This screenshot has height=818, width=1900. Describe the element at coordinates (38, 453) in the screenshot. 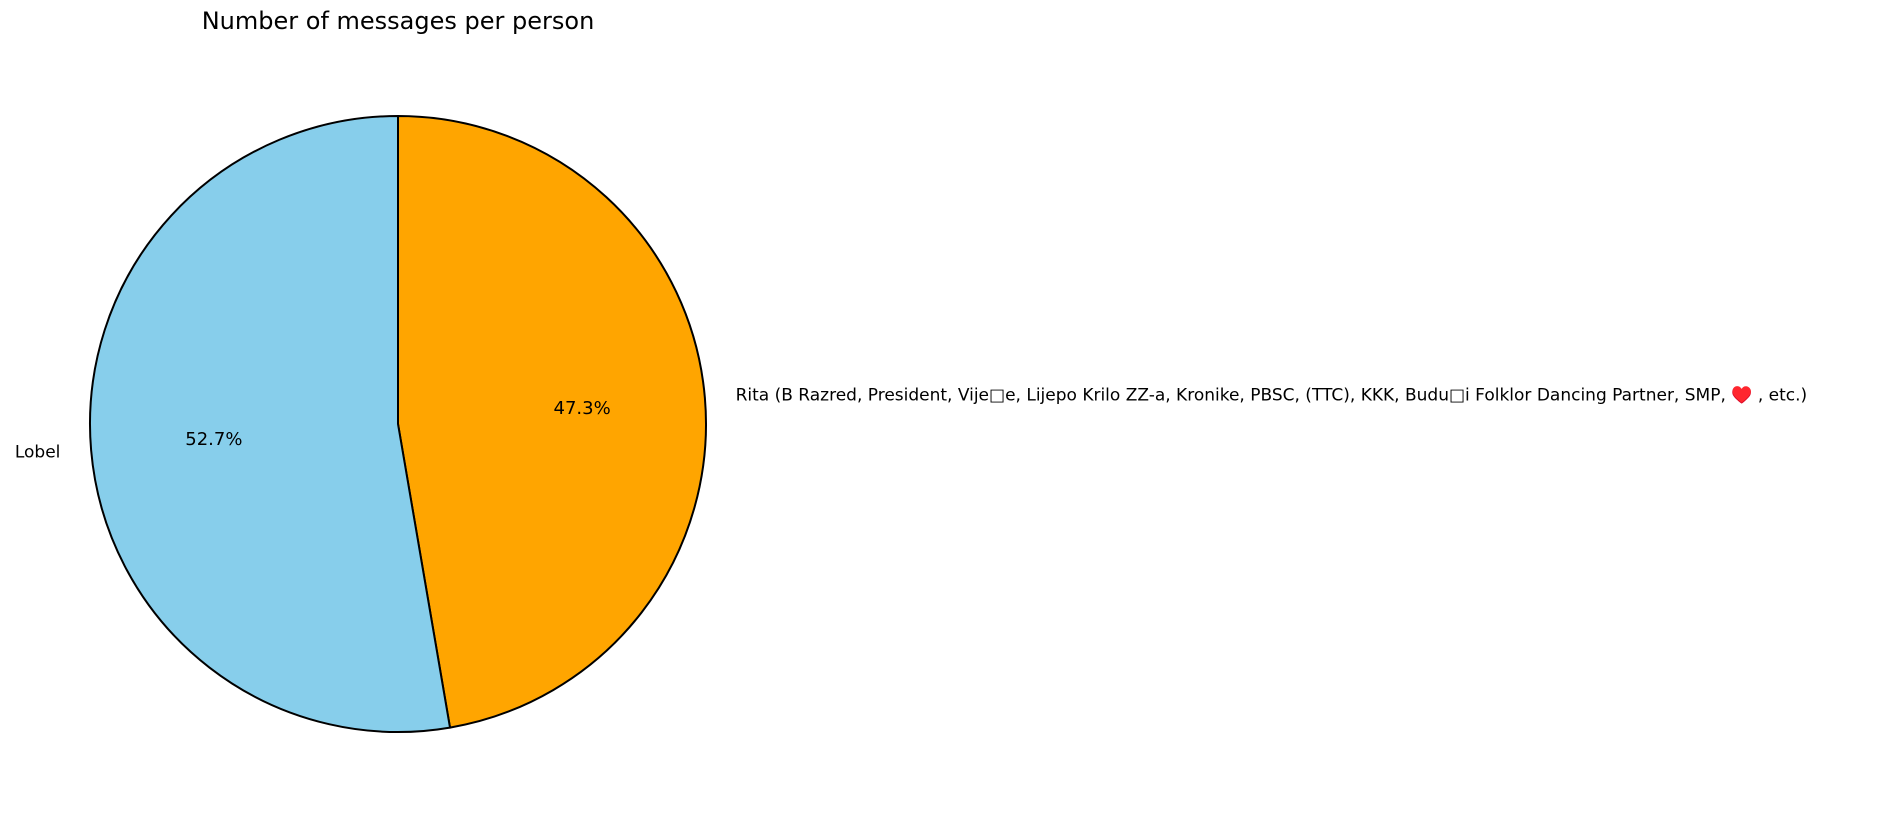

I see `pie-slice-label-1: Lobel` at that location.